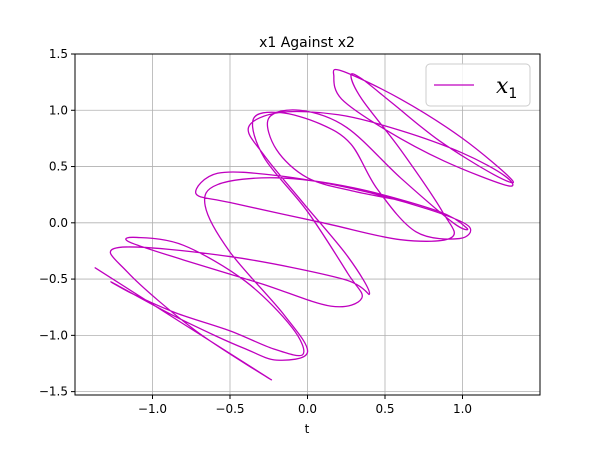  Describe the element at coordinates (307, 429) in the screenshot. I see `x-axis-label: t` at that location.